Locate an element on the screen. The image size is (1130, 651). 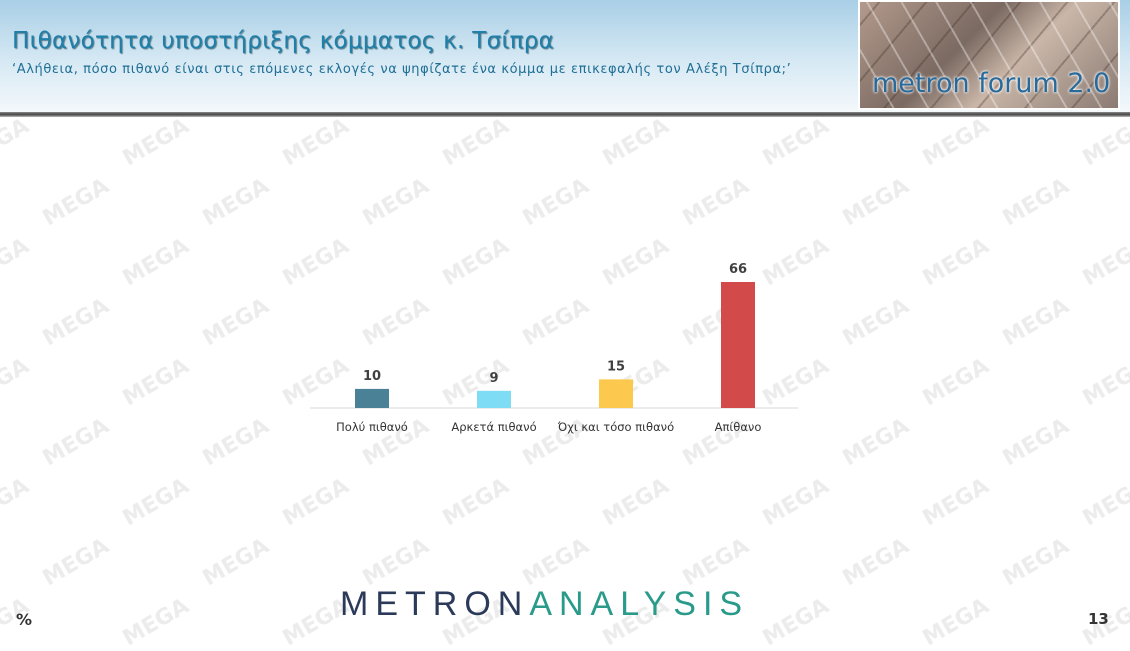
footer-brand: METRONANALYSIS is located at coordinates (544, 604).